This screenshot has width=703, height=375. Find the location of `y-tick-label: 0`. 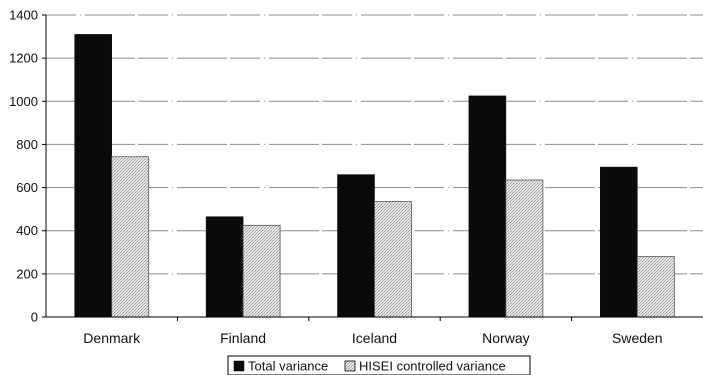

y-tick-label: 0 is located at coordinates (34, 317).